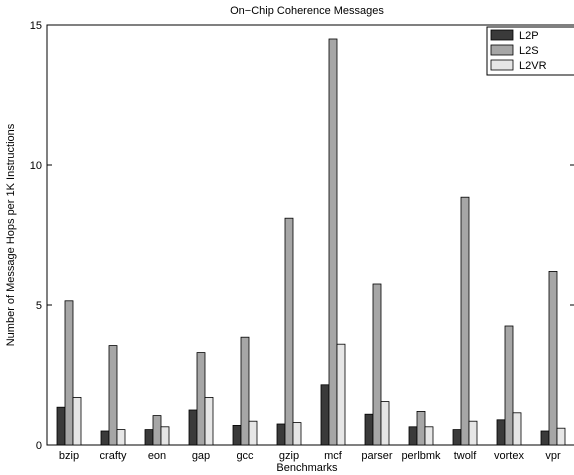 The height and width of the screenshot is (475, 574). What do you see at coordinates (545, 438) in the screenshot?
I see `bar-l2p-vpr` at bounding box center [545, 438].